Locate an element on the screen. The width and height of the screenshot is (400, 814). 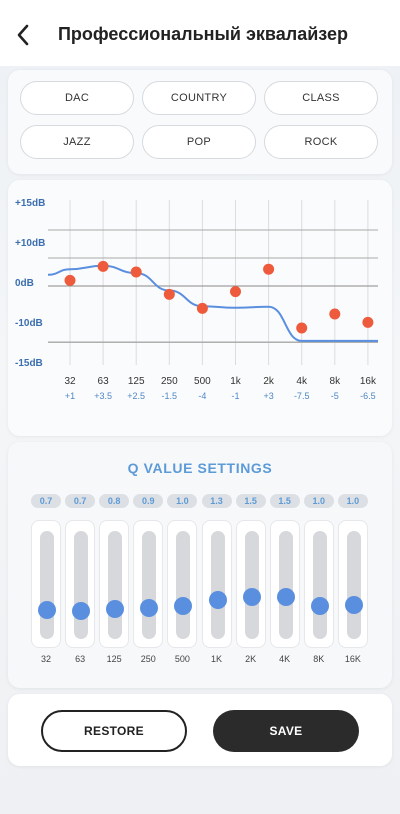
preset-pop-button: POP is located at coordinates (199, 142).